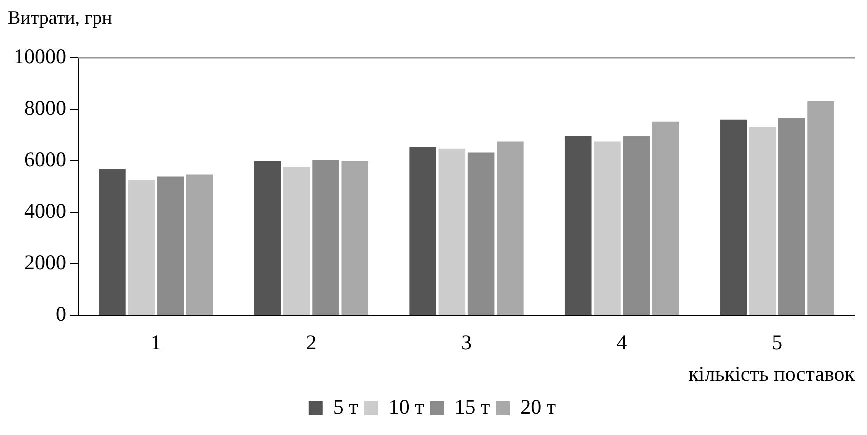 The height and width of the screenshot is (435, 867). I want to click on legend-label: 5 т, so click(345, 407).